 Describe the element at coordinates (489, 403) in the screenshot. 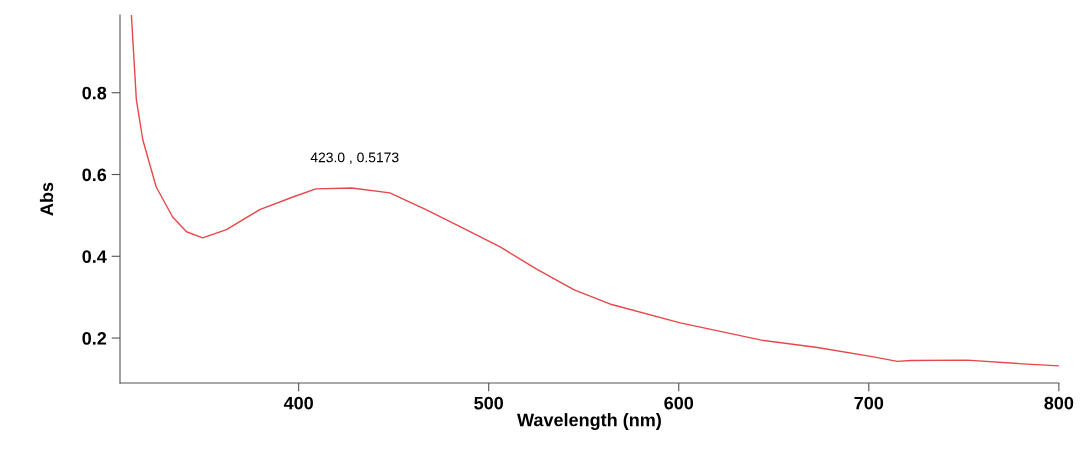

I see `x-tick-label: 500` at that location.